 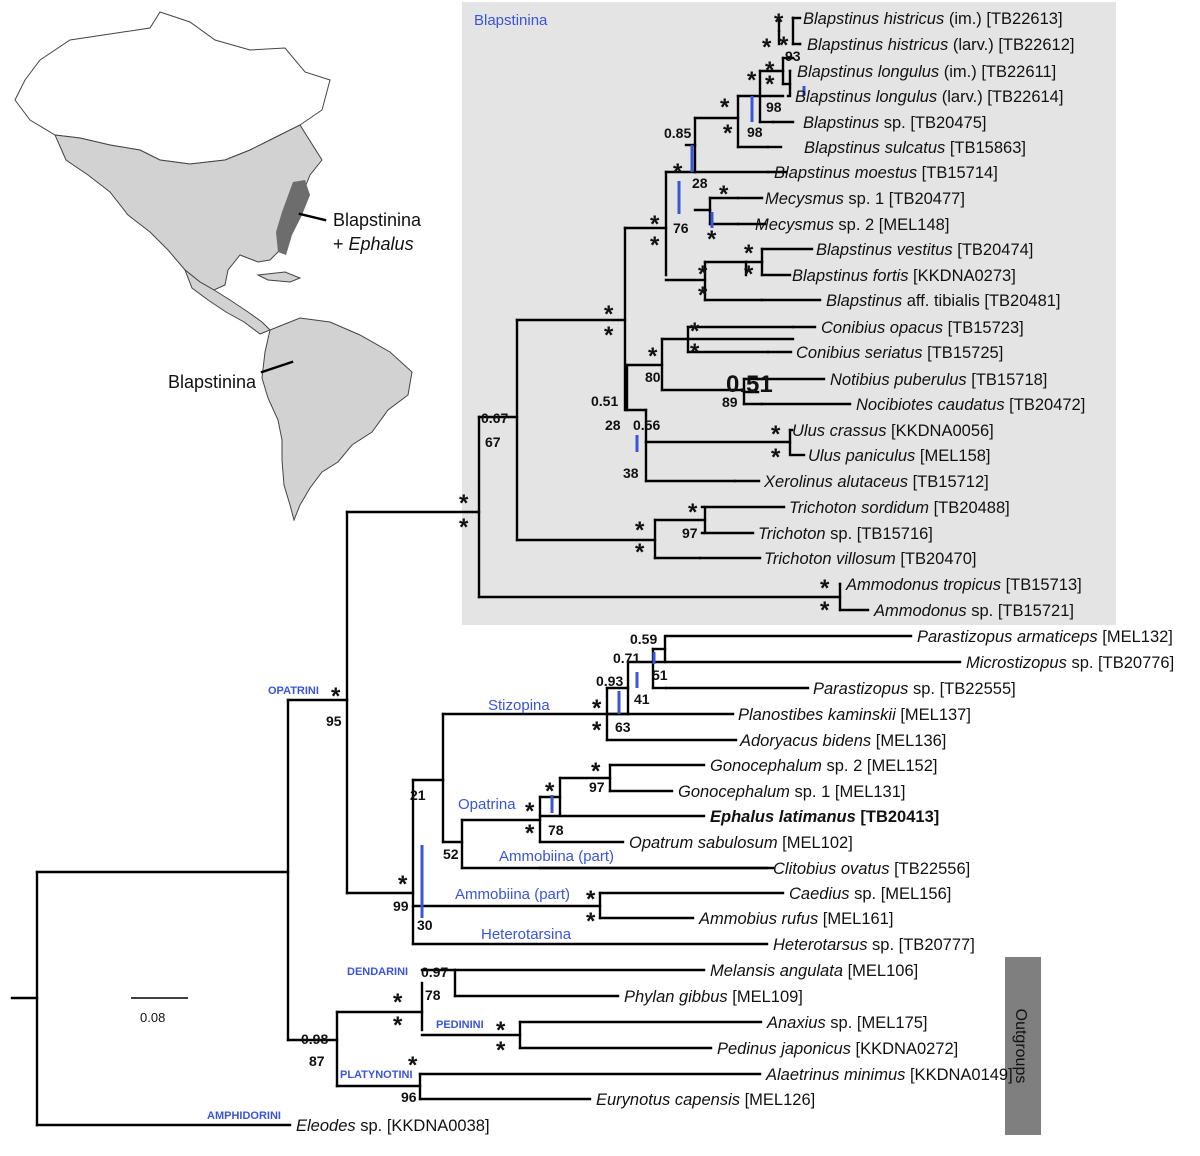 What do you see at coordinates (326, 1126) in the screenshot?
I see `taxon-species: Eleodes` at bounding box center [326, 1126].